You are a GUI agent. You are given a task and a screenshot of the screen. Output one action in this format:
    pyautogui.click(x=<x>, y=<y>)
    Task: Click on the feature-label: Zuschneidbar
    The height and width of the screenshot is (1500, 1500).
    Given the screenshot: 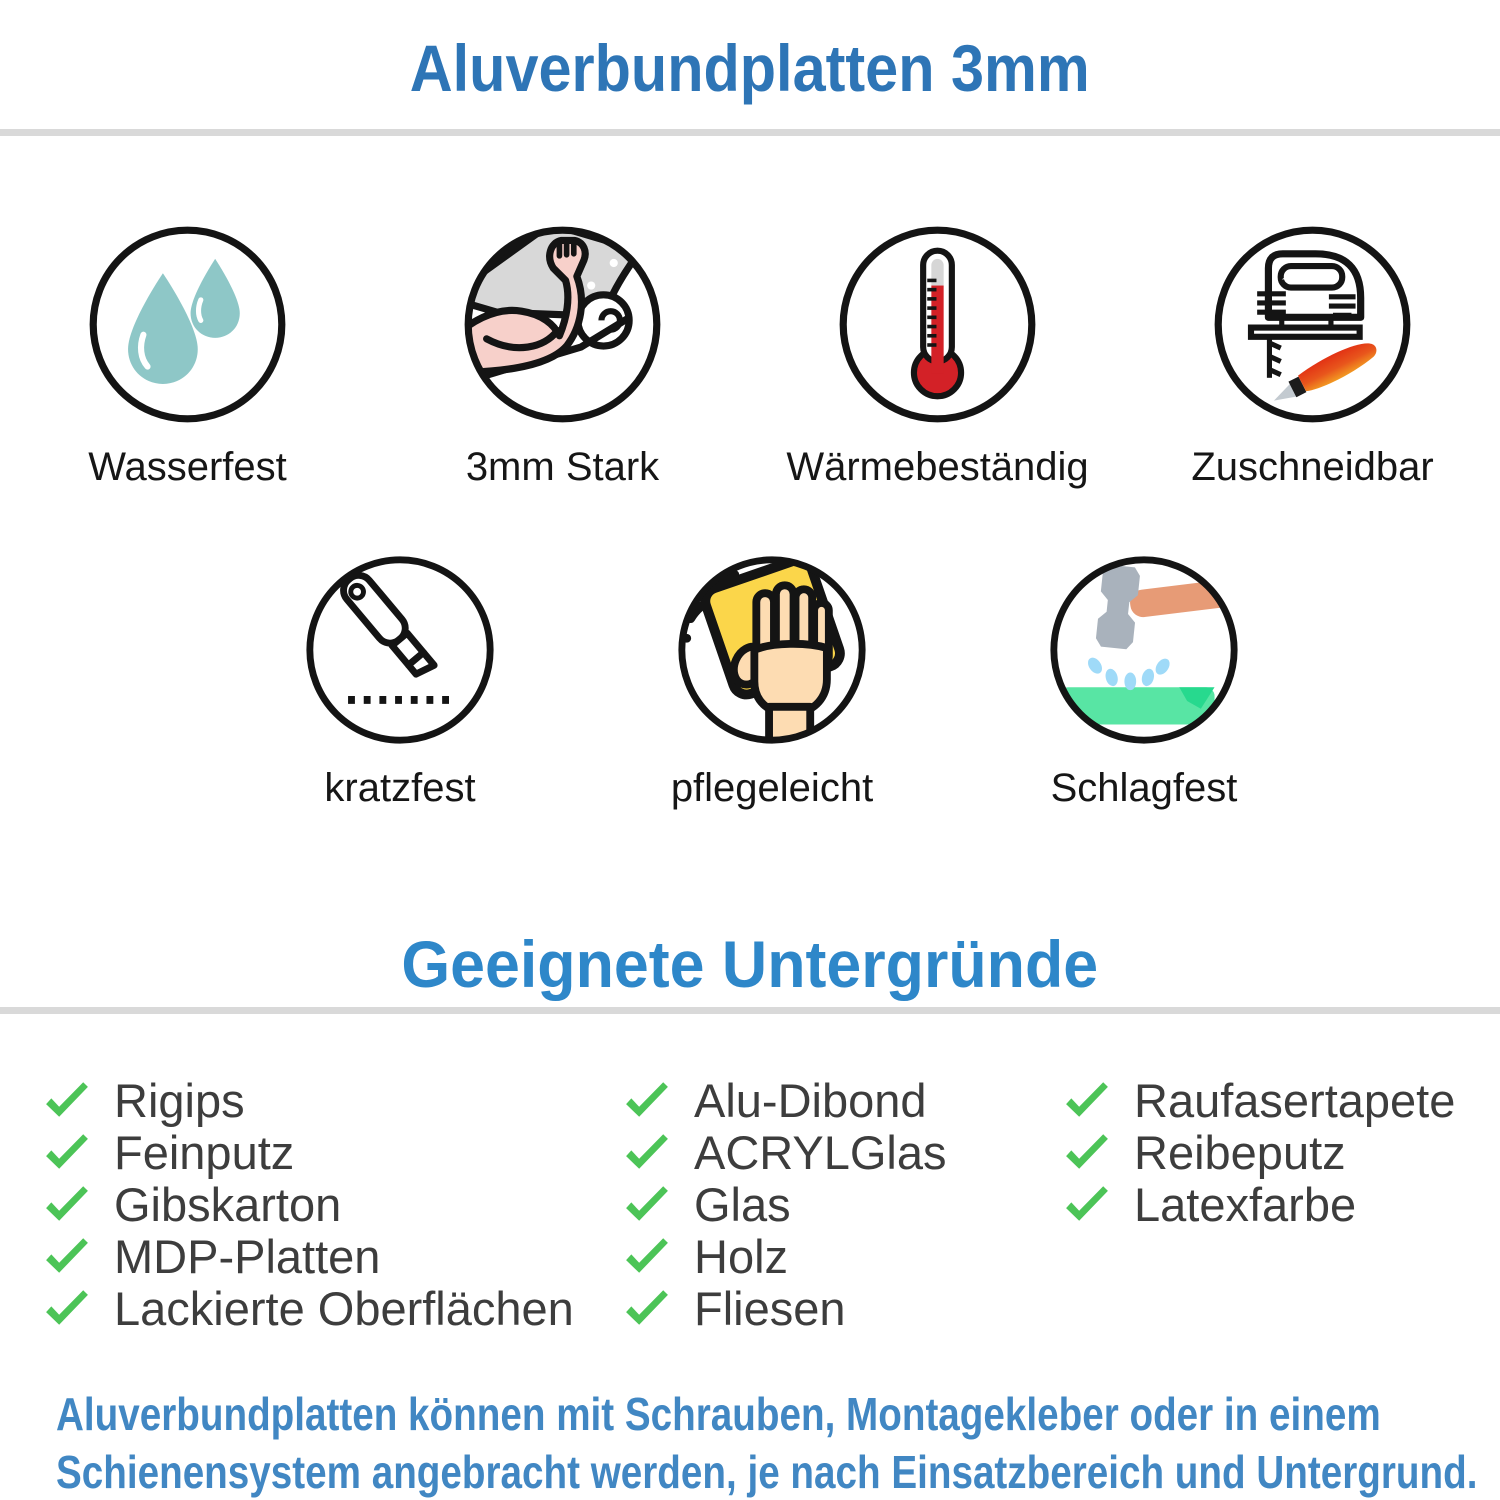 What is the action you would take?
    pyautogui.click(x=1312, y=467)
    